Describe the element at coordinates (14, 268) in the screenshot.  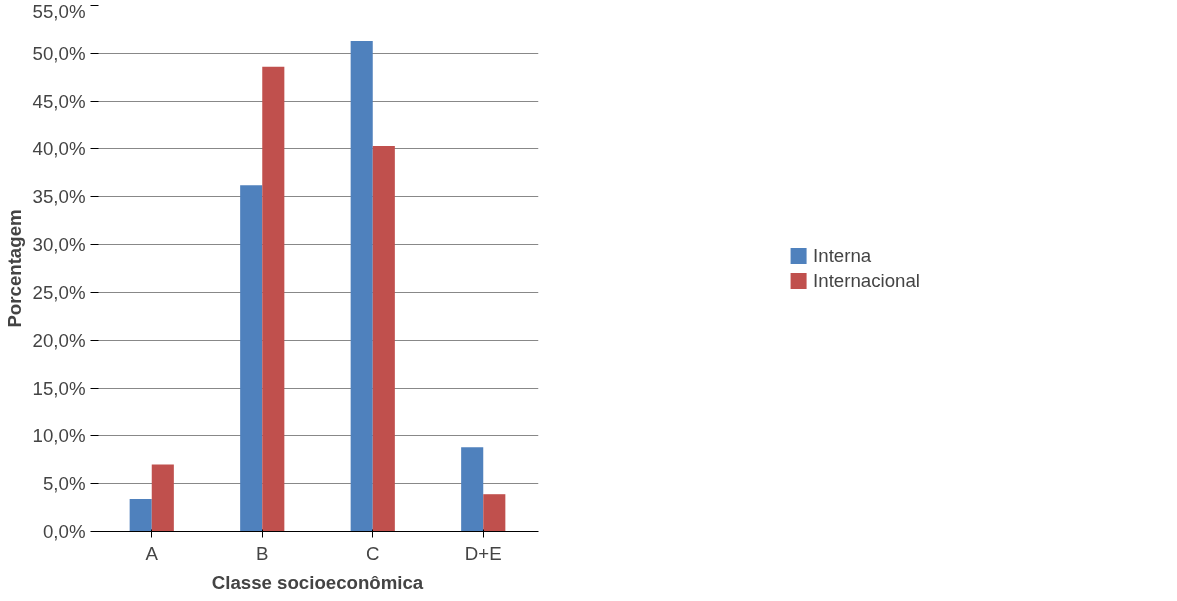
I see `y-axis-title: Porcentagem` at that location.